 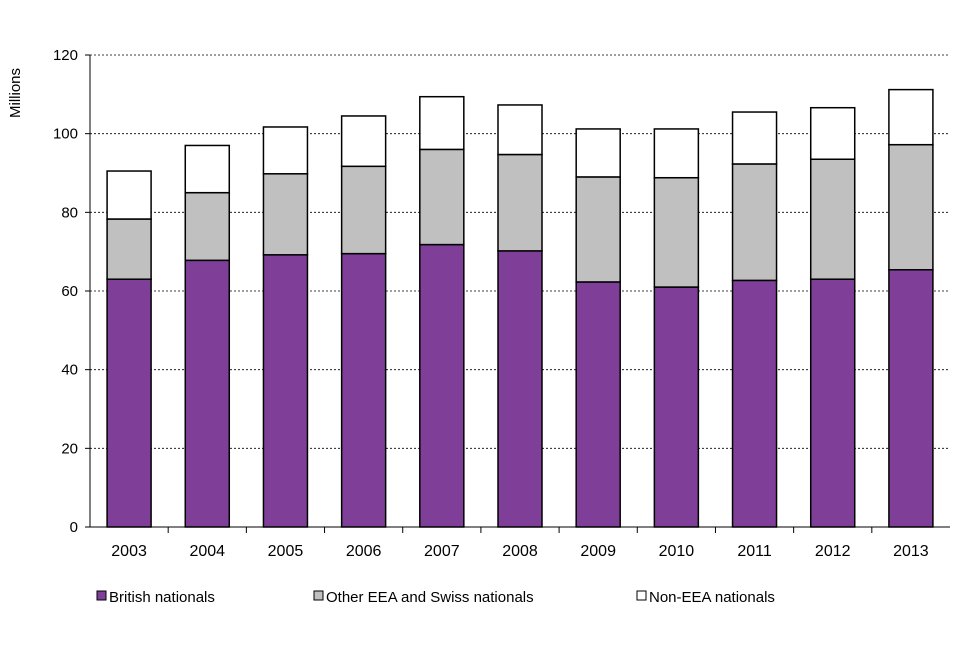 What do you see at coordinates (69, 291) in the screenshot?
I see `y-tick-label: 60` at bounding box center [69, 291].